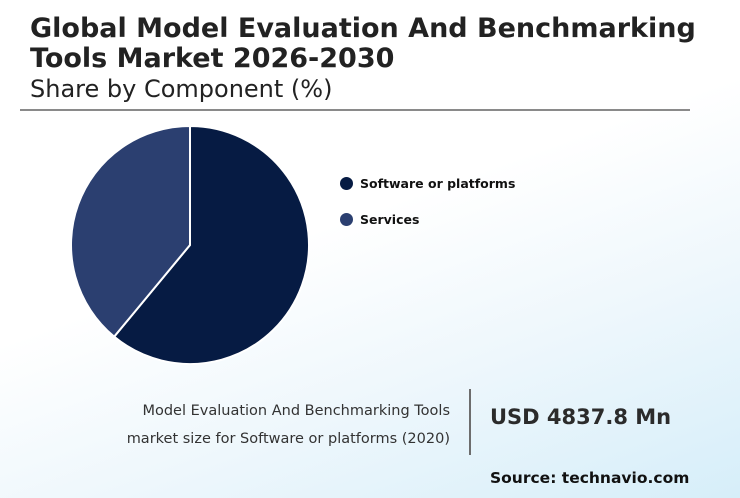  What do you see at coordinates (390, 219) in the screenshot?
I see `legend-label-services: Services` at bounding box center [390, 219].